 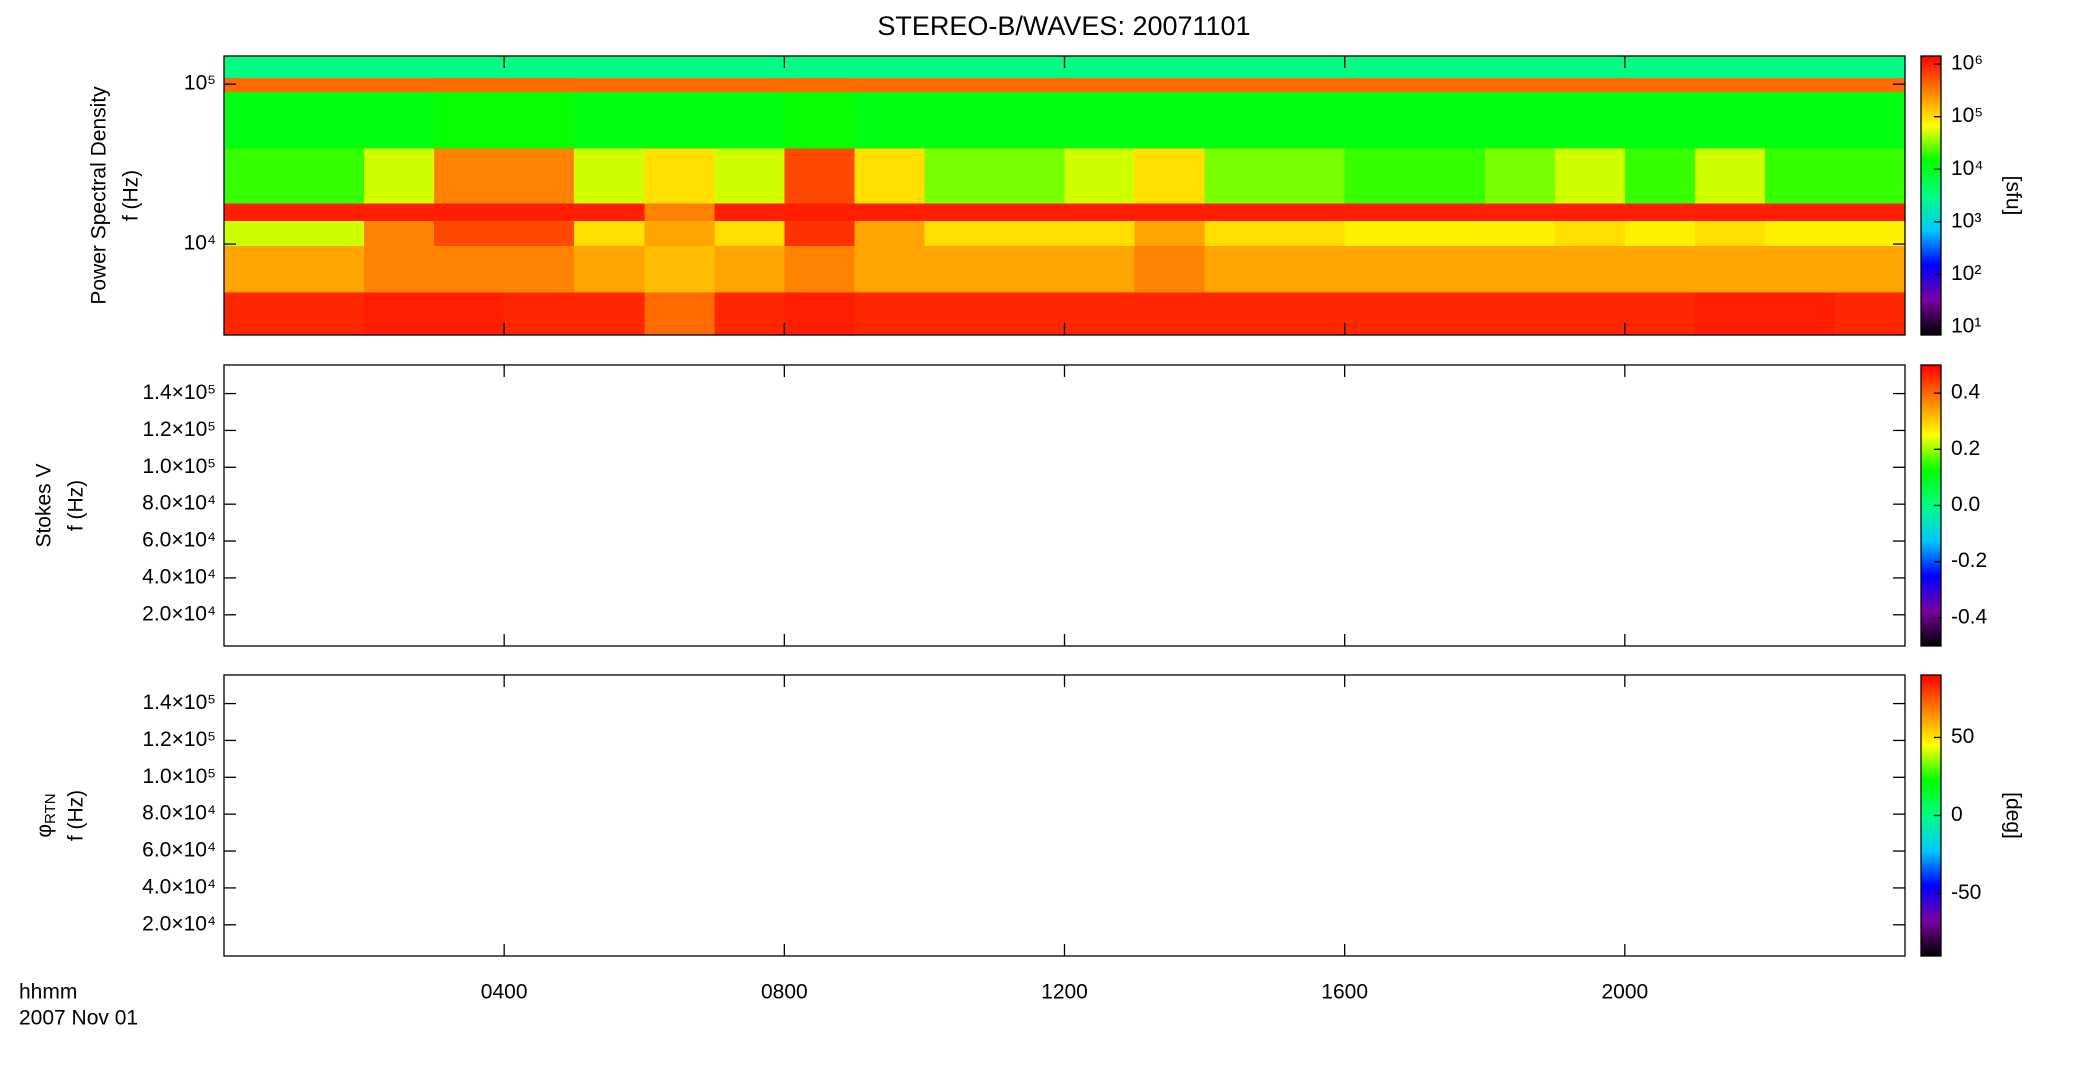 I want to click on y-axis-label: f (Hz), so click(x=76, y=505).